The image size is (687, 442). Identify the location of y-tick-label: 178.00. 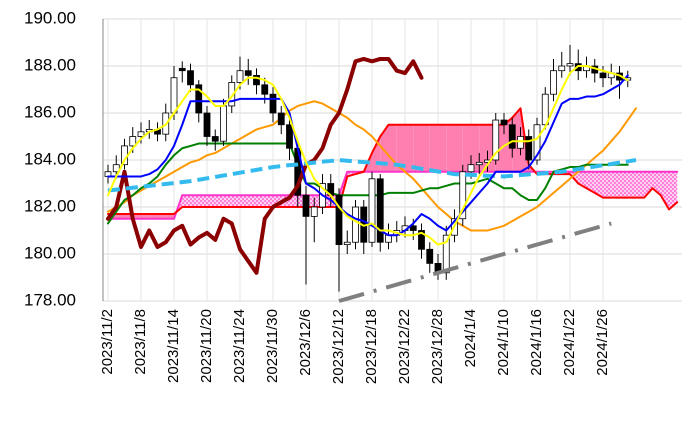
(50, 299).